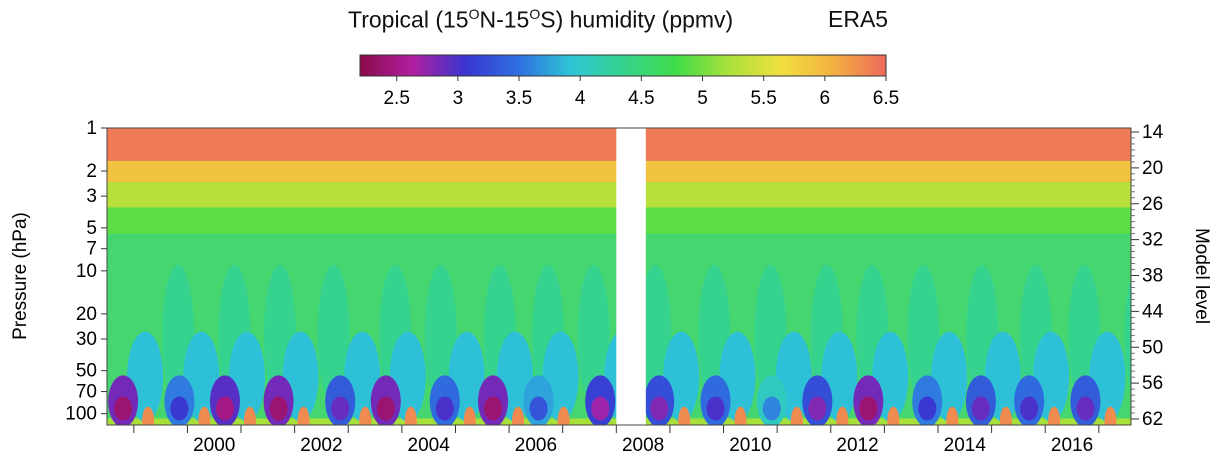 The height and width of the screenshot is (456, 1214). What do you see at coordinates (1152, 204) in the screenshot?
I see `y-right-tick-label: 26` at bounding box center [1152, 204].